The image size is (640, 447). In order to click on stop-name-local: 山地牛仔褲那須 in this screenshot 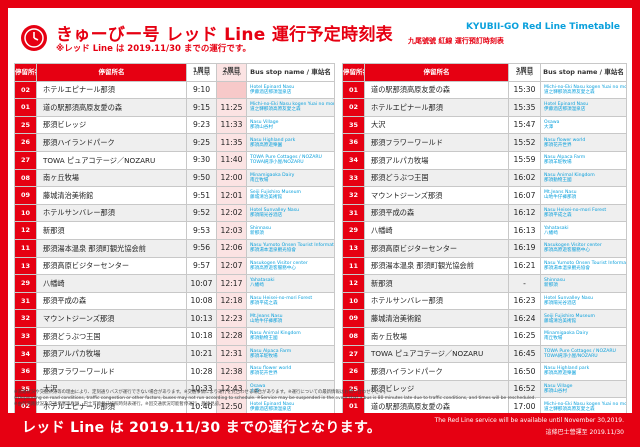, I will do `click(266, 321)`.